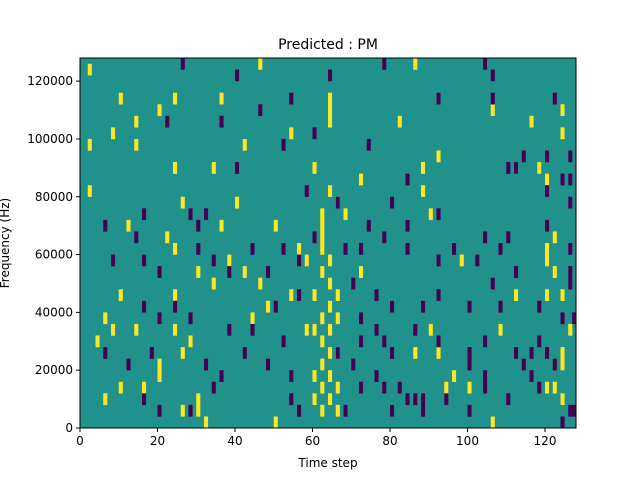 This screenshot has height=480, width=640. What do you see at coordinates (234, 441) in the screenshot?
I see `x-tick-label: 40` at bounding box center [234, 441].